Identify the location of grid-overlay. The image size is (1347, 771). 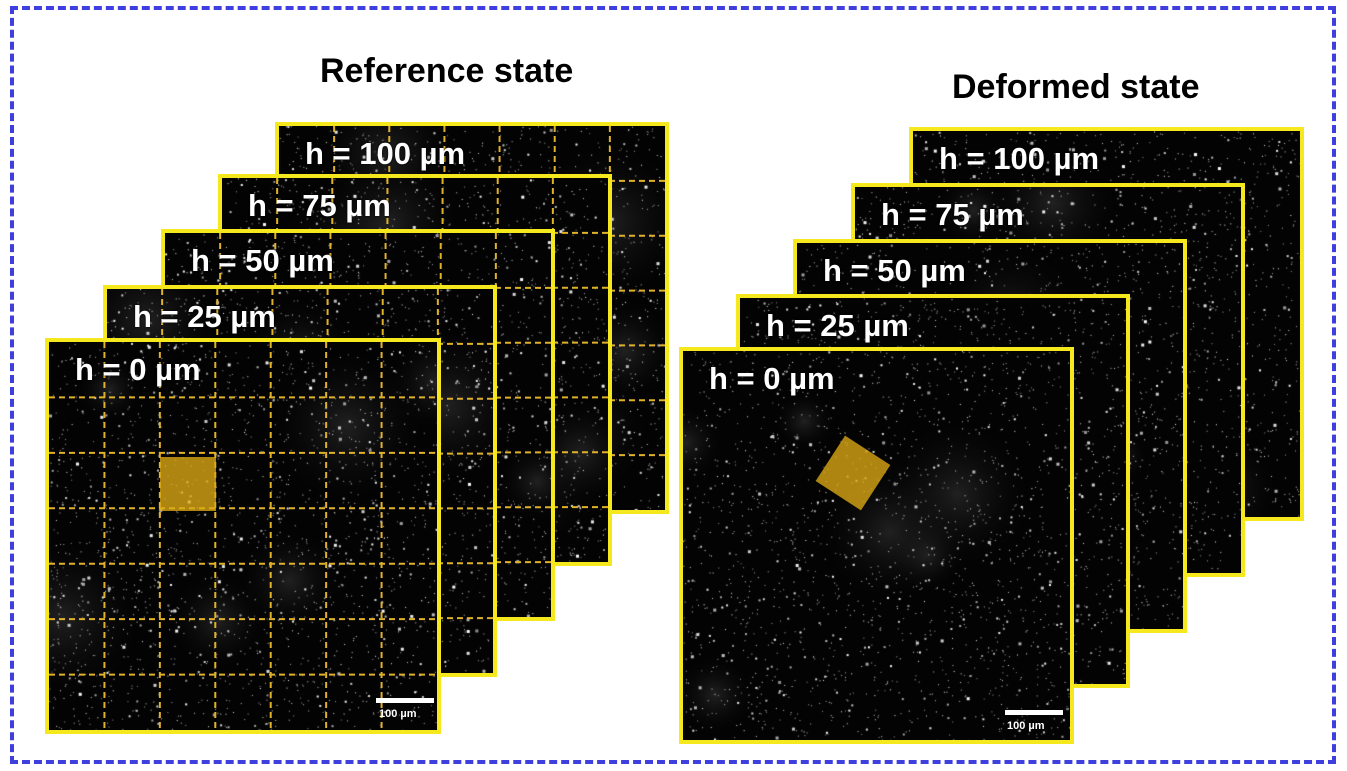
(243, 536).